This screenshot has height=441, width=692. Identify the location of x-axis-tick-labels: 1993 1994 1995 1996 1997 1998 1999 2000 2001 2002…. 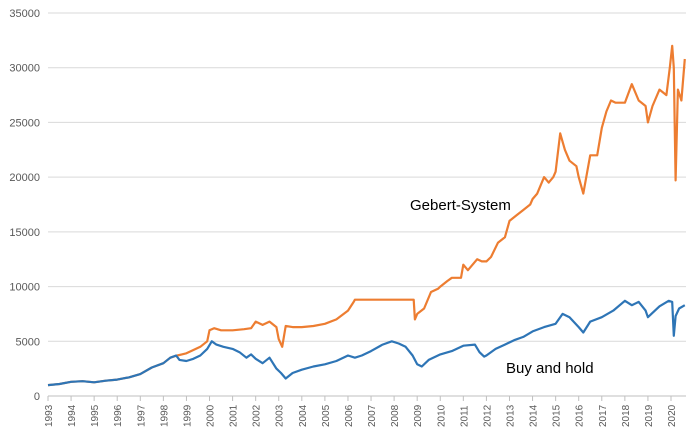
(361, 415).